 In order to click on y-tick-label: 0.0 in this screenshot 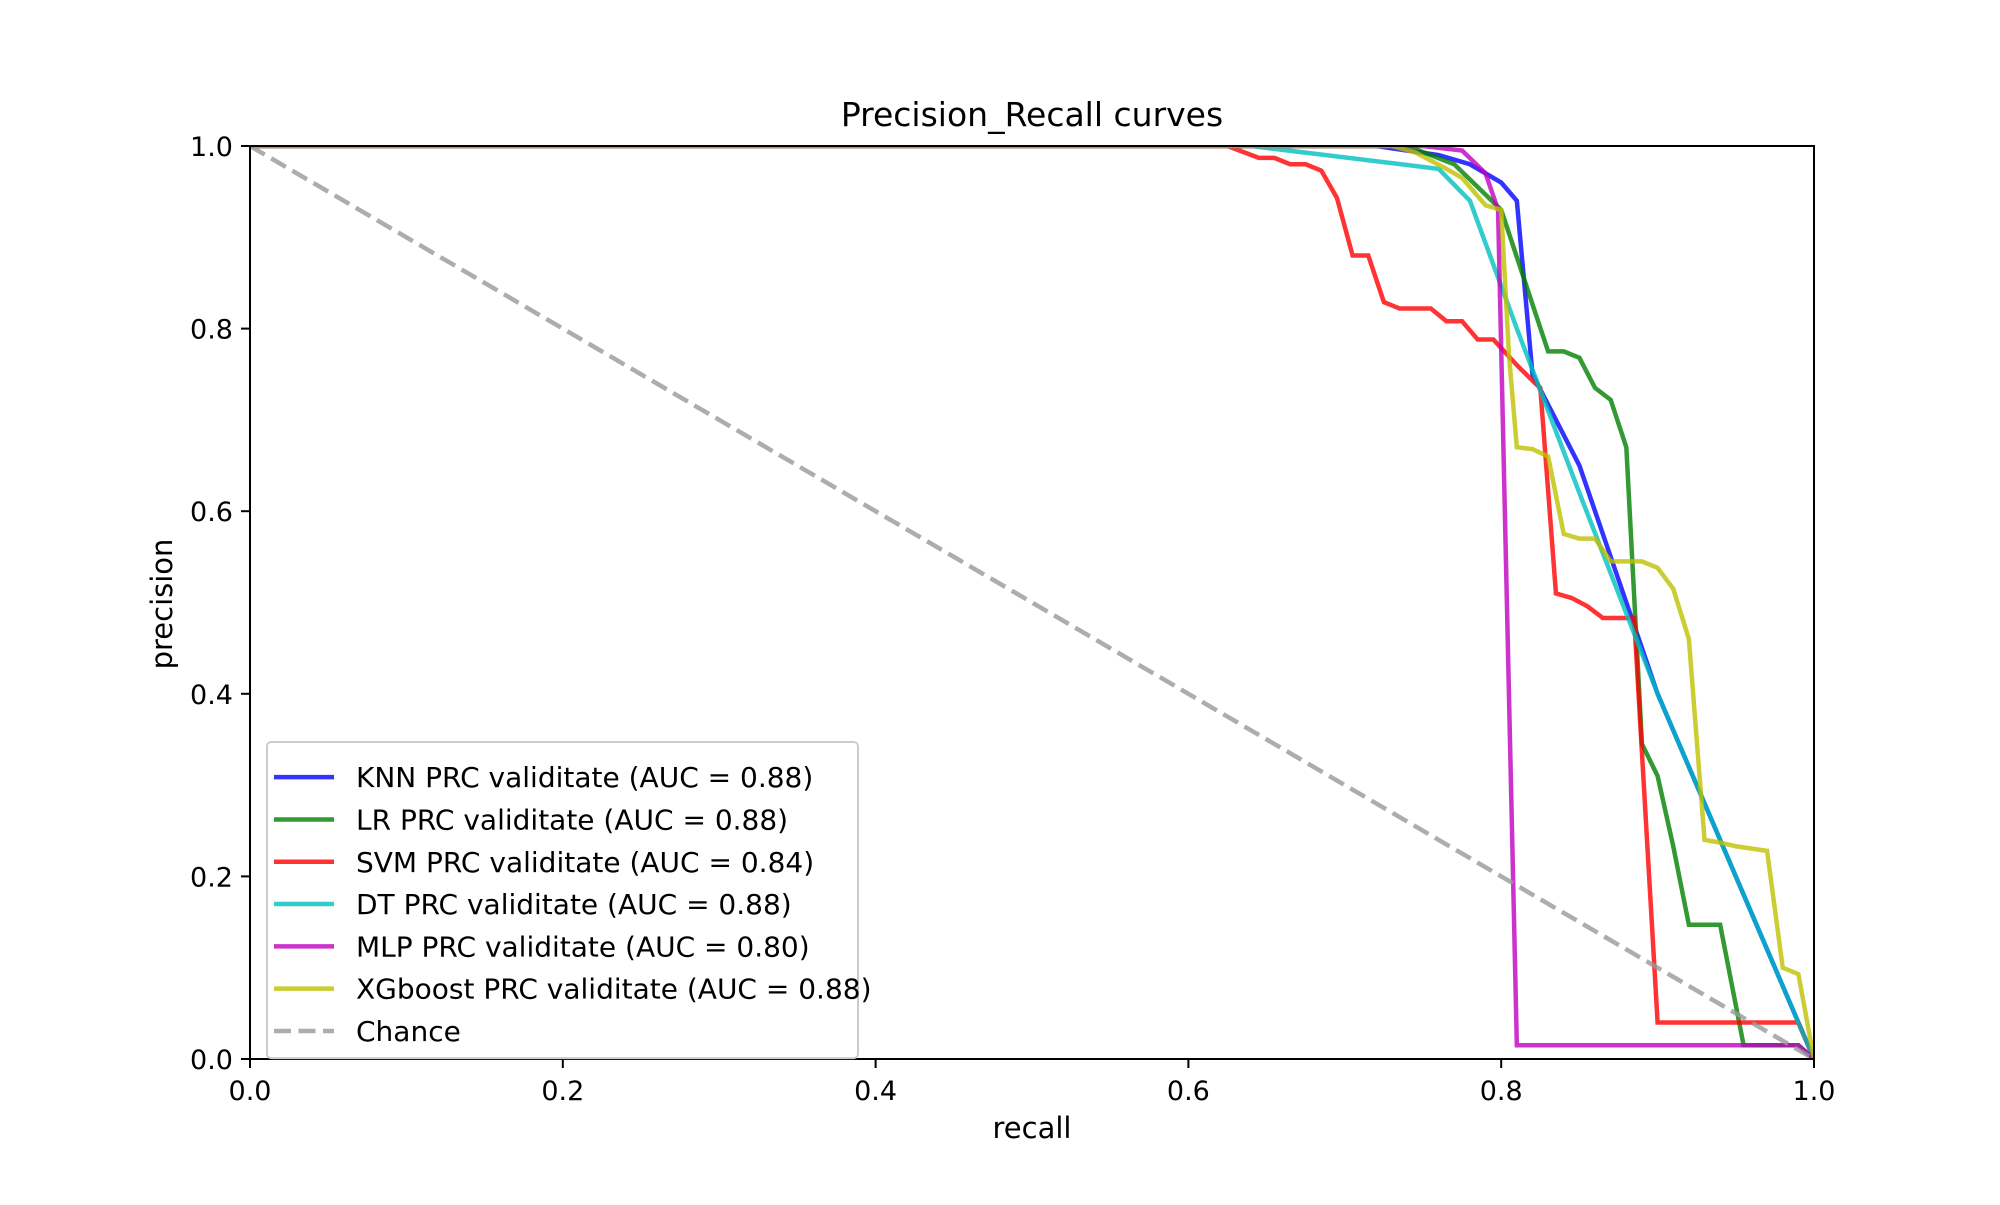, I will do `click(211, 1060)`.